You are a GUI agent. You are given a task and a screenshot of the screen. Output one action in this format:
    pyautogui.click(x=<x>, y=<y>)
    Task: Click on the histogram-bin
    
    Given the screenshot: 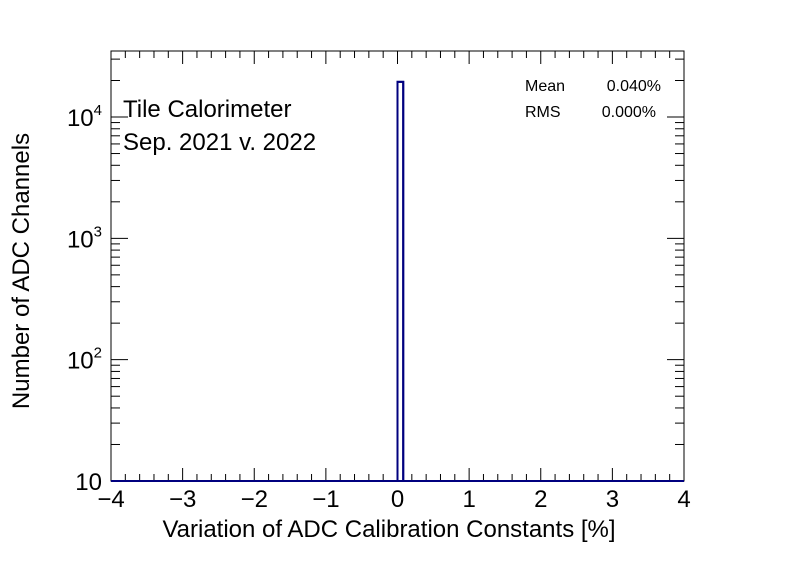 What is the action you would take?
    pyautogui.click(x=400, y=281)
    